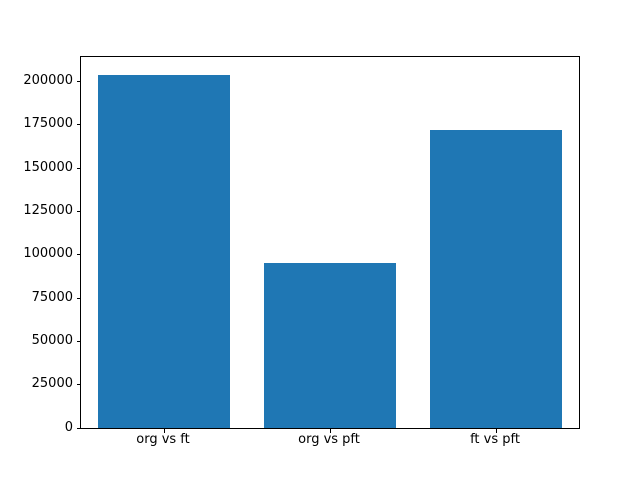 The height and width of the screenshot is (480, 640). Describe the element at coordinates (163, 439) in the screenshot. I see `x-tick-label: org vs ft` at that location.